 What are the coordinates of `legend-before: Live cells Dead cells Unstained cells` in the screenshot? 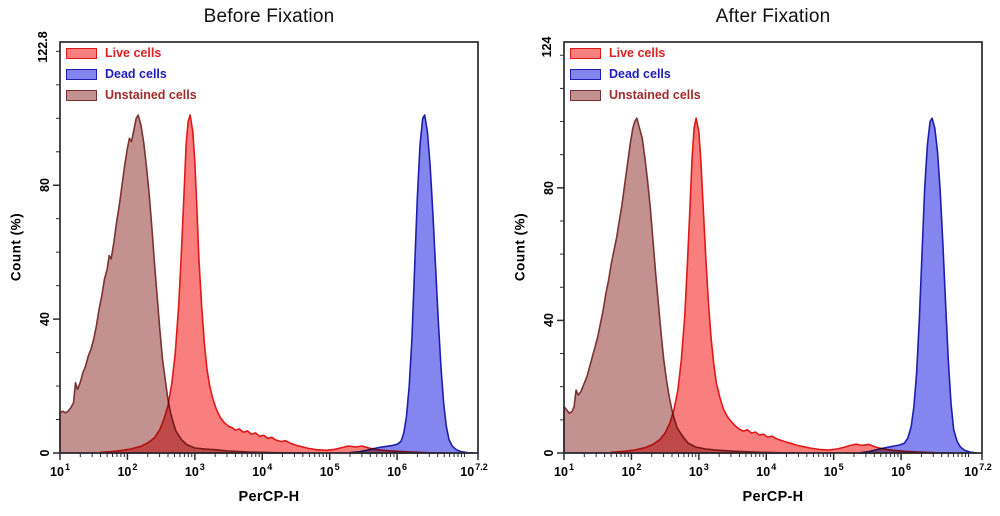 It's located at (131, 76).